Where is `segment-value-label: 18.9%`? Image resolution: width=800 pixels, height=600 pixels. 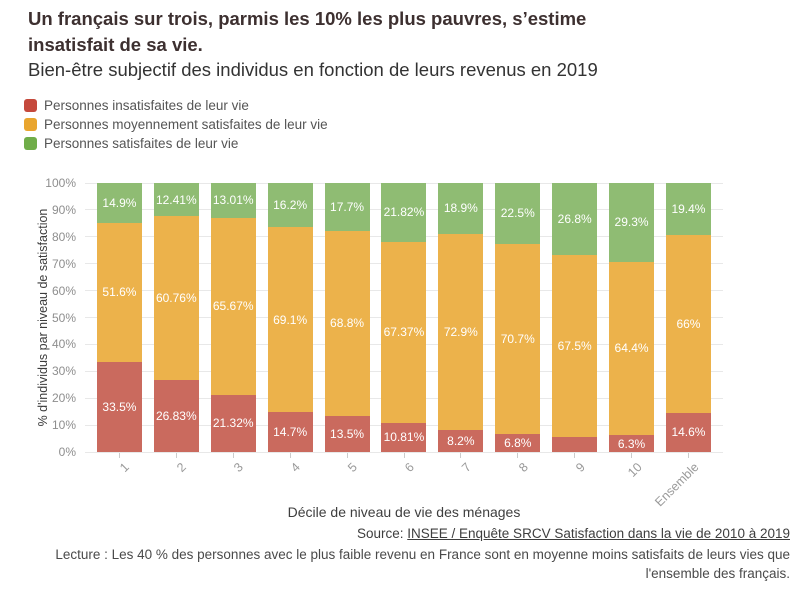 segment-value-label: 18.9% is located at coordinates (460, 208).